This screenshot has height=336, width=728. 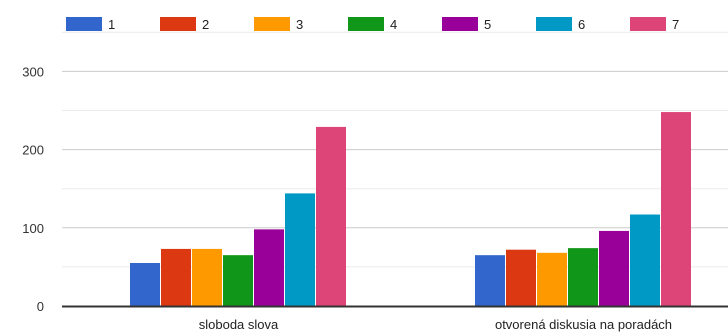 I want to click on x-category-label: sloboda slova, so click(x=239, y=324).